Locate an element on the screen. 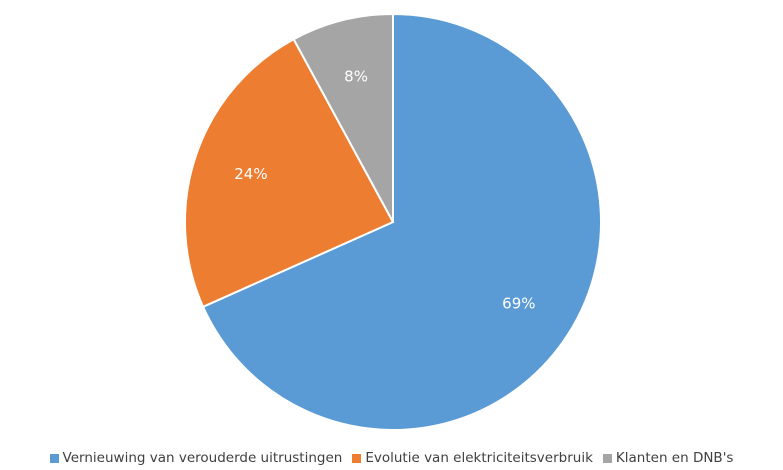 This screenshot has height=470, width=783. legend-item-vernieuwing-van-verouderde-uitrustingen: Vernieuwing van verouderde uitrustingen is located at coordinates (196, 458).